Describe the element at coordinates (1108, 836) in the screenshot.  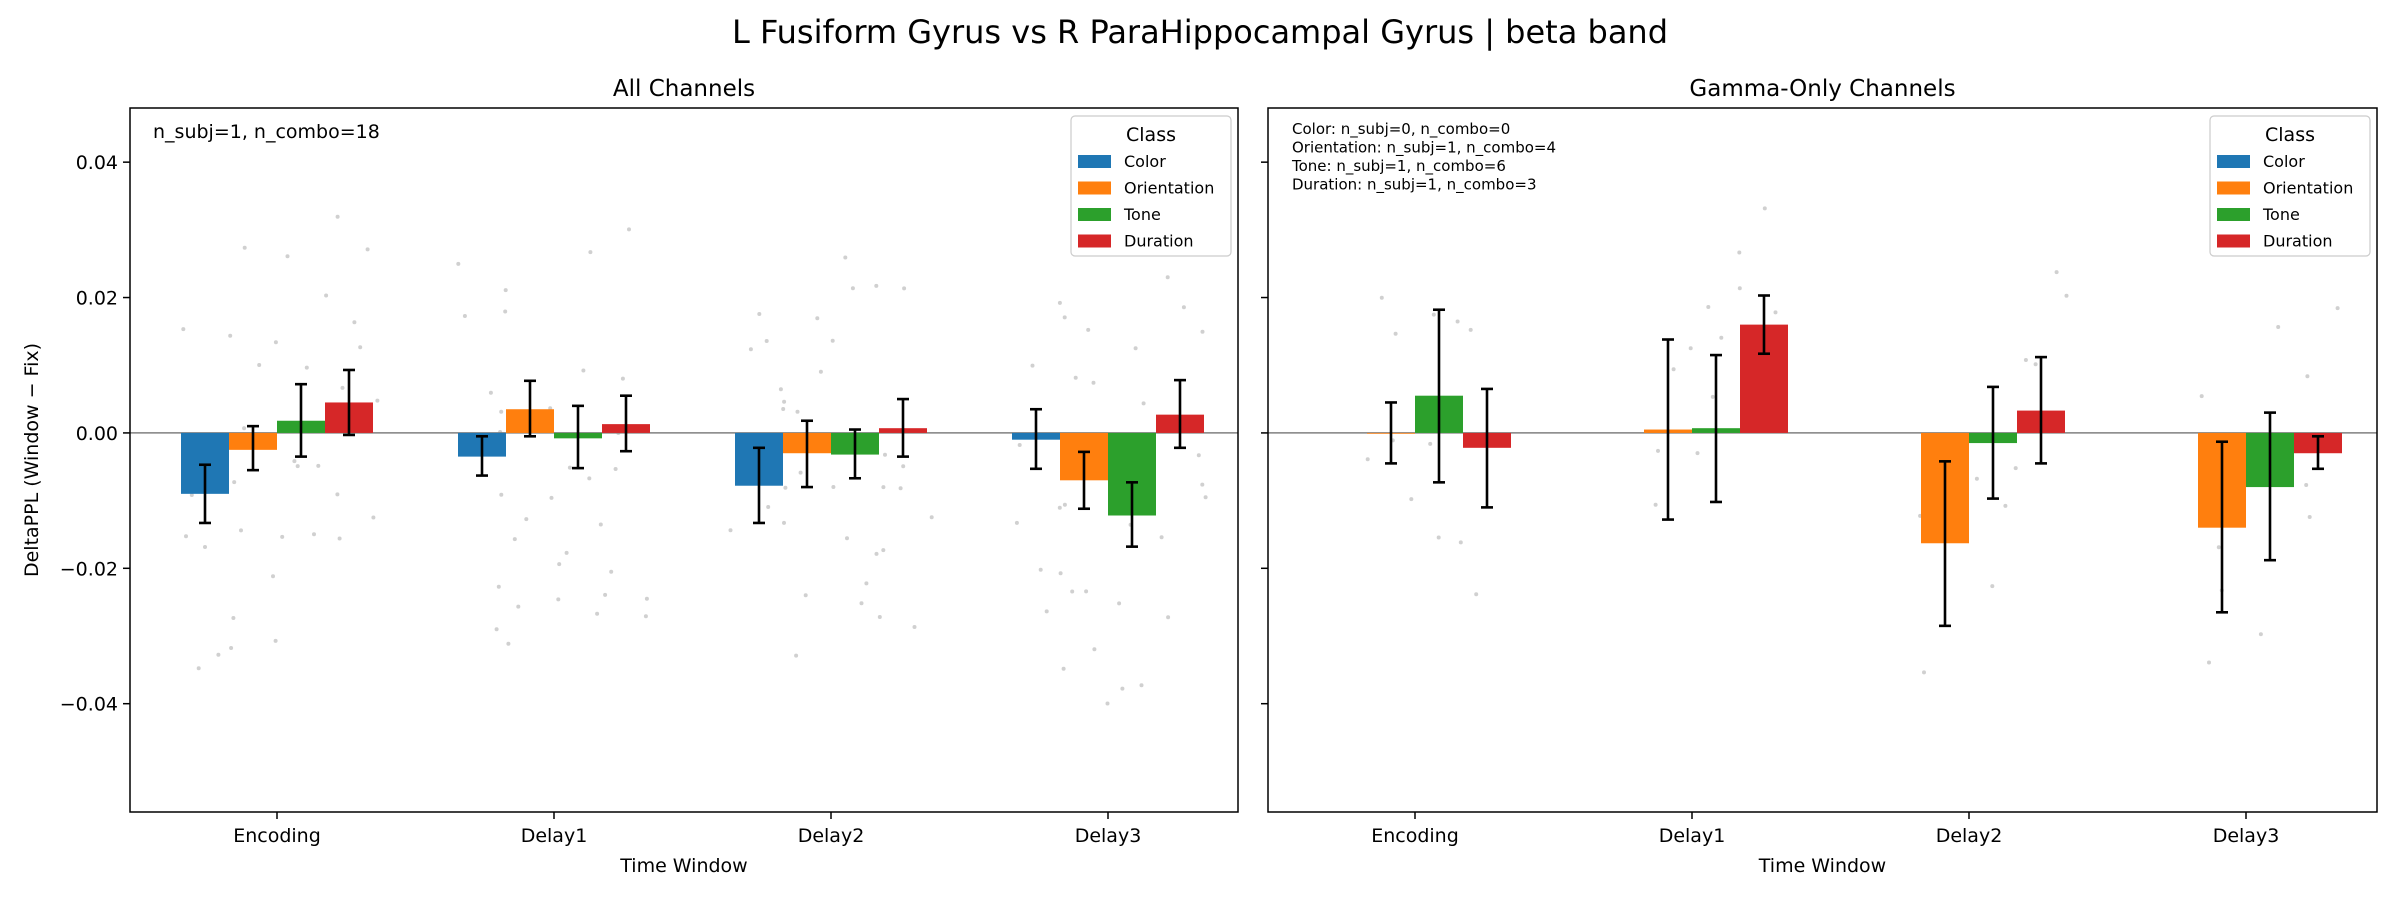
I see `x-tick-label: Delay3` at that location.